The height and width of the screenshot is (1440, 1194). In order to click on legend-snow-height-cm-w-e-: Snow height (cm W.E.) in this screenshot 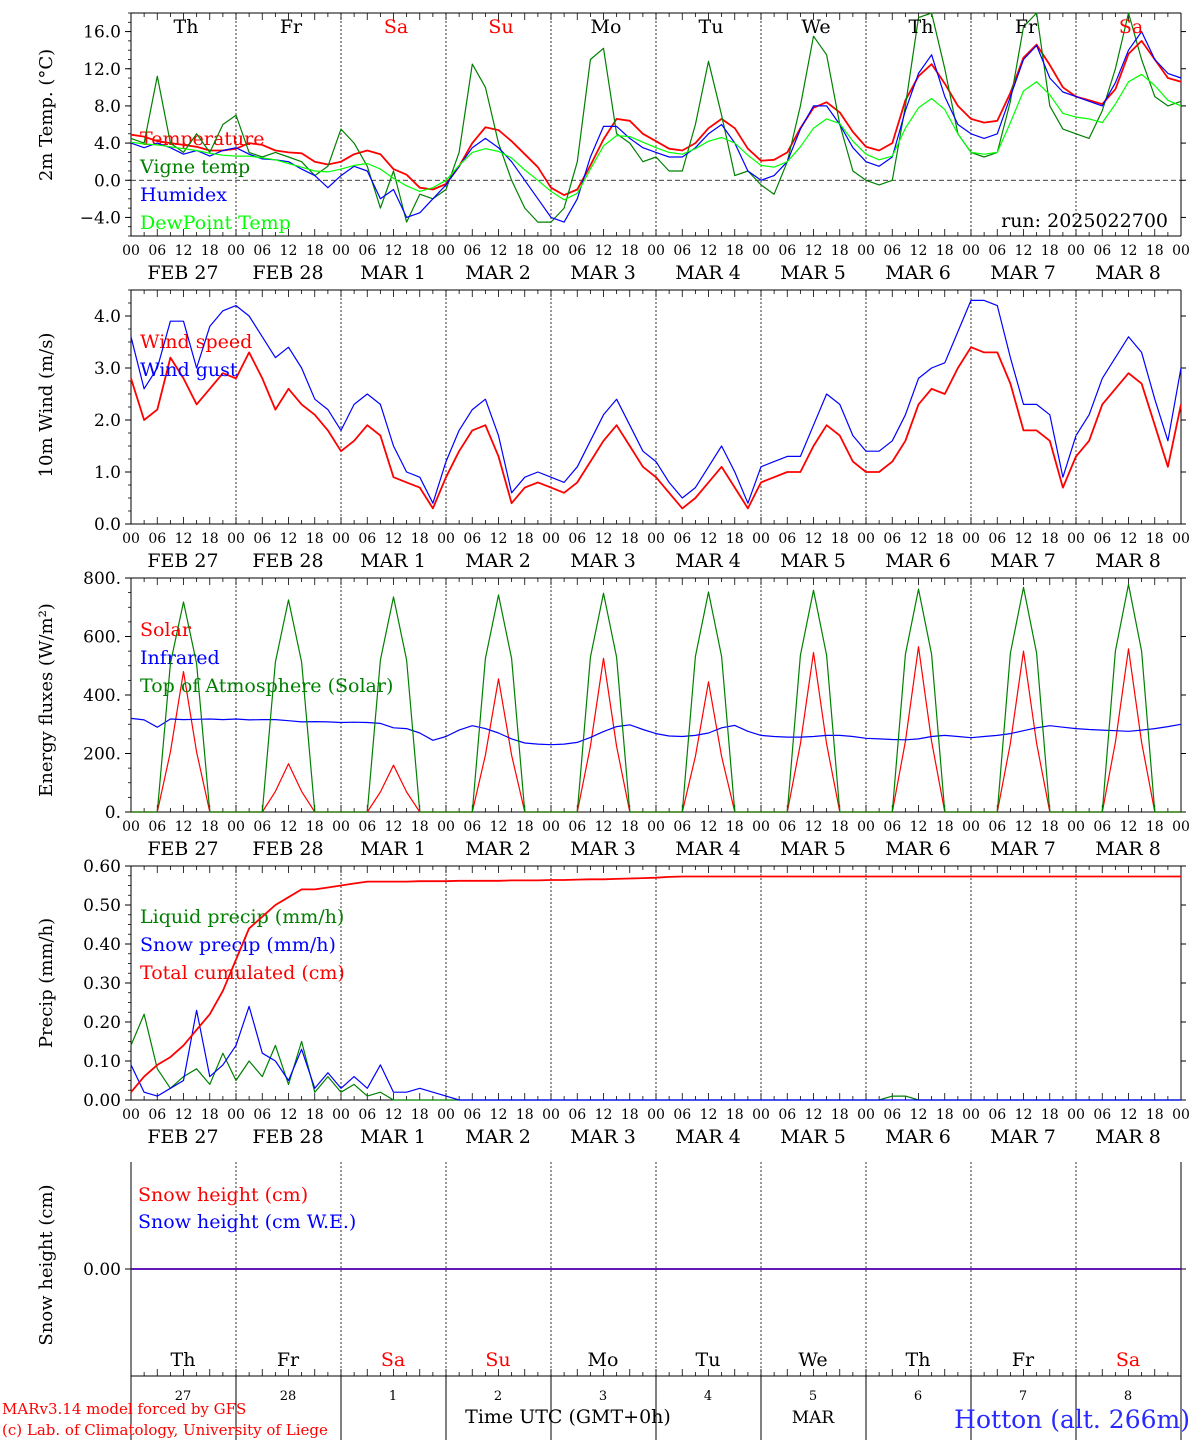, I will do `click(247, 1222)`.